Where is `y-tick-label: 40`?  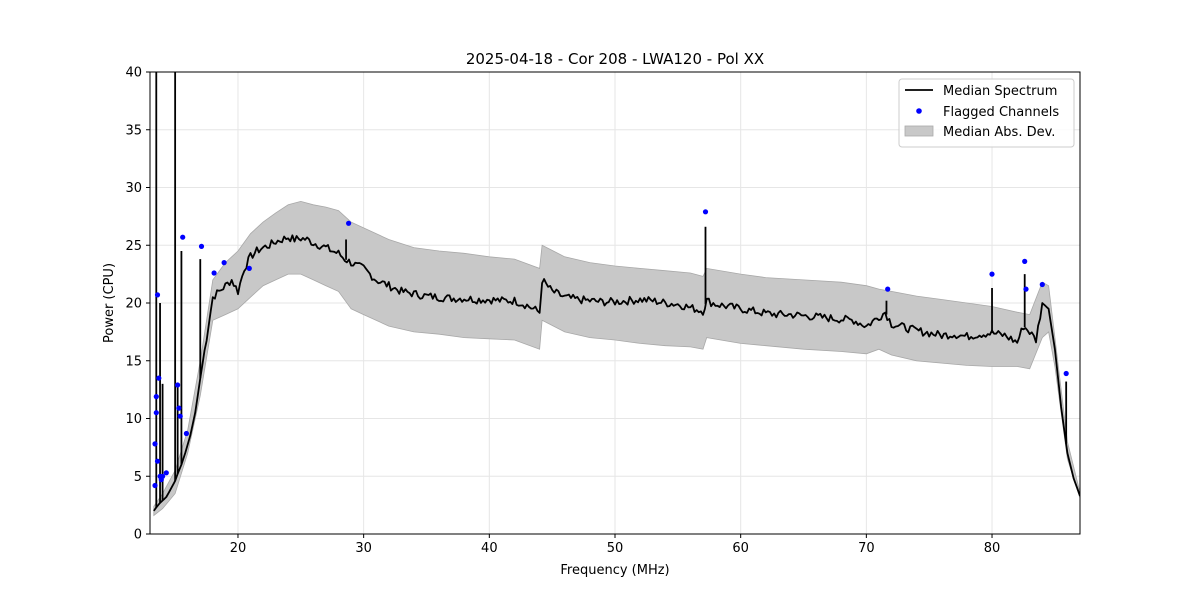 y-tick-label: 40 is located at coordinates (133, 73).